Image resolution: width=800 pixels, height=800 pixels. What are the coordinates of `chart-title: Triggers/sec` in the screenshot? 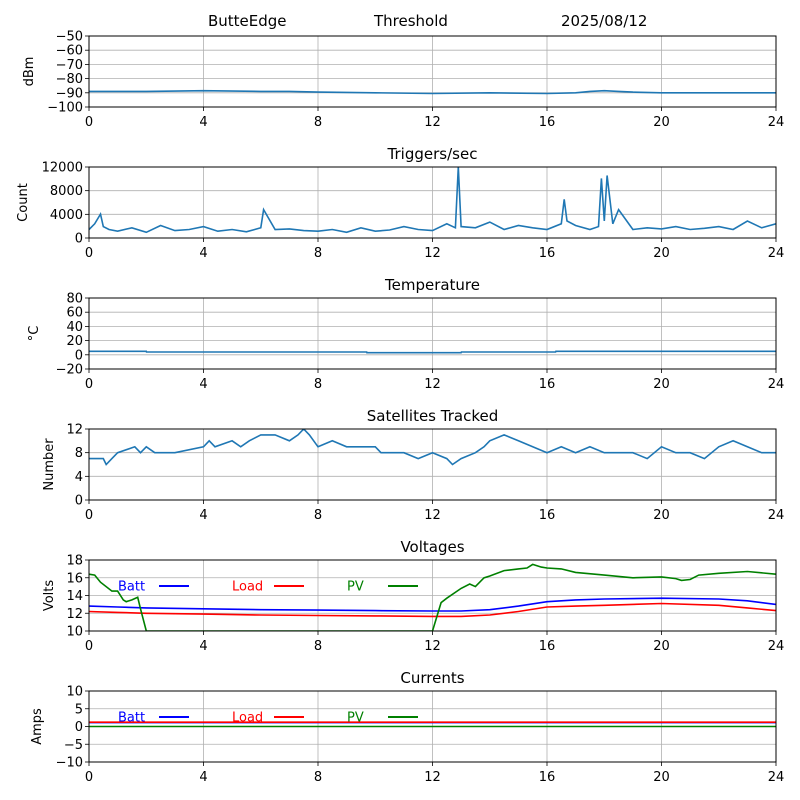 It's located at (432, 154).